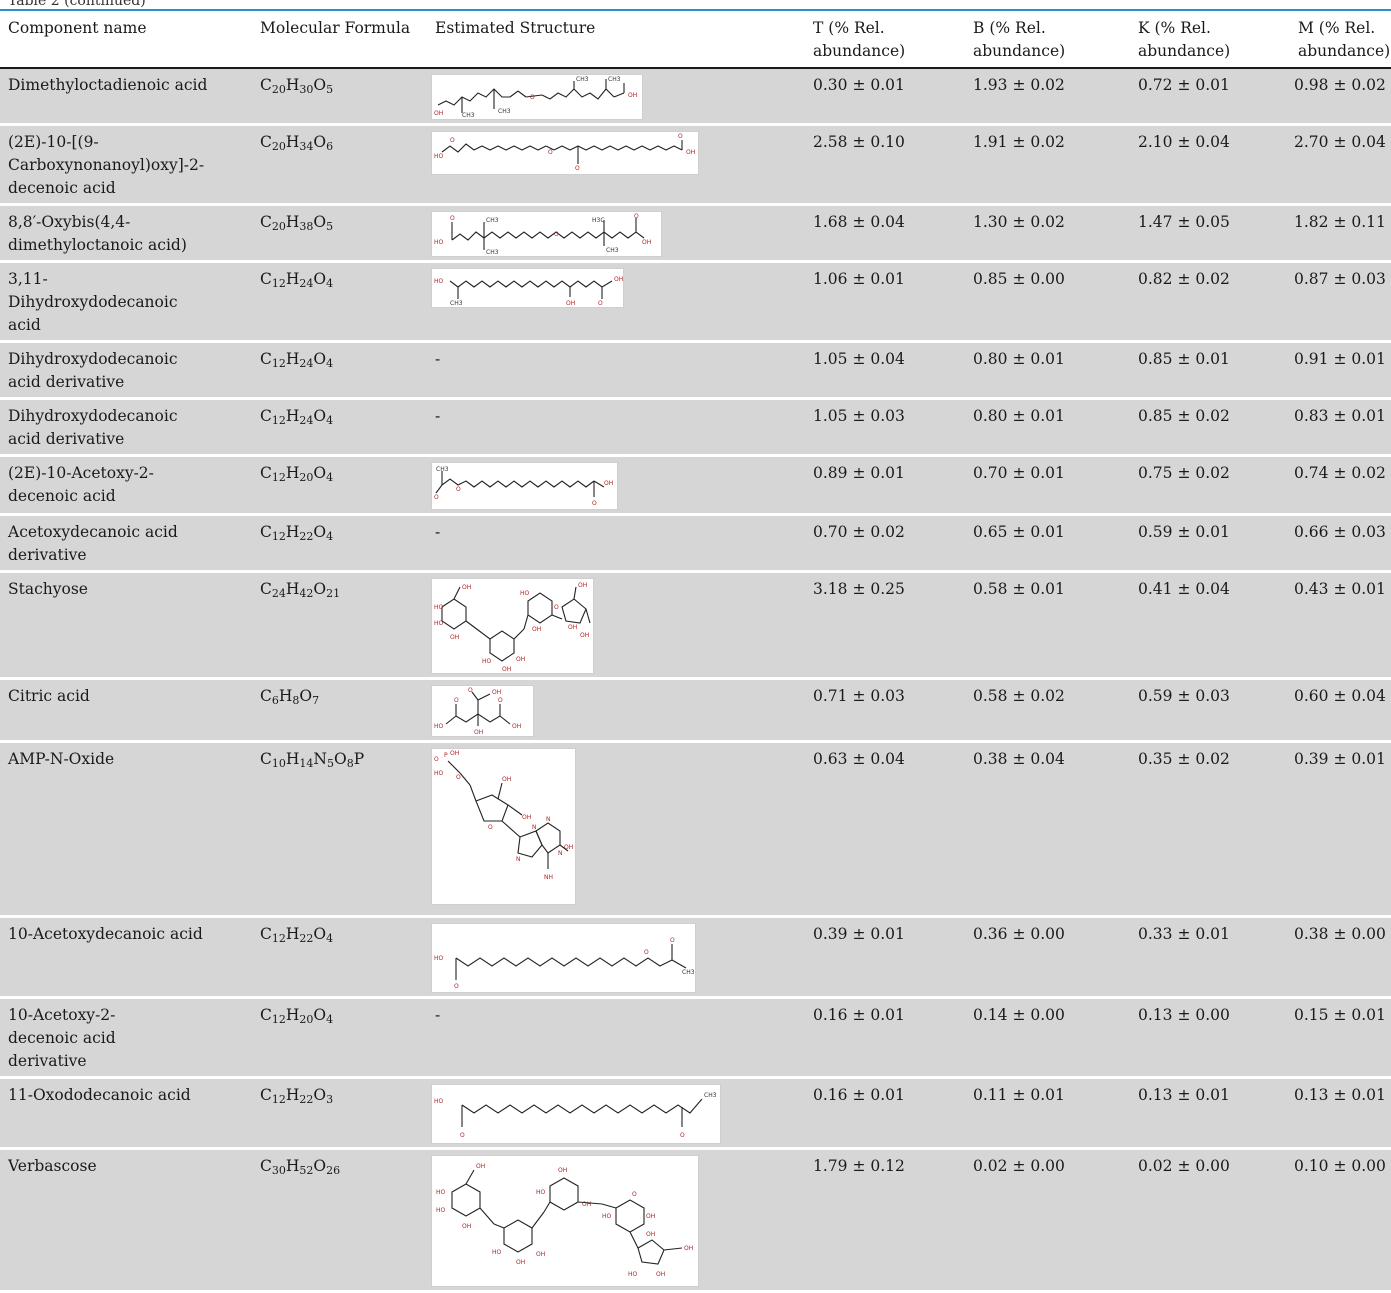 This screenshot has height=1293, width=1391. Describe the element at coordinates (885, 1113) in the screenshot. I see `abundance-t-cell: 0.16 ± 0.01` at that location.